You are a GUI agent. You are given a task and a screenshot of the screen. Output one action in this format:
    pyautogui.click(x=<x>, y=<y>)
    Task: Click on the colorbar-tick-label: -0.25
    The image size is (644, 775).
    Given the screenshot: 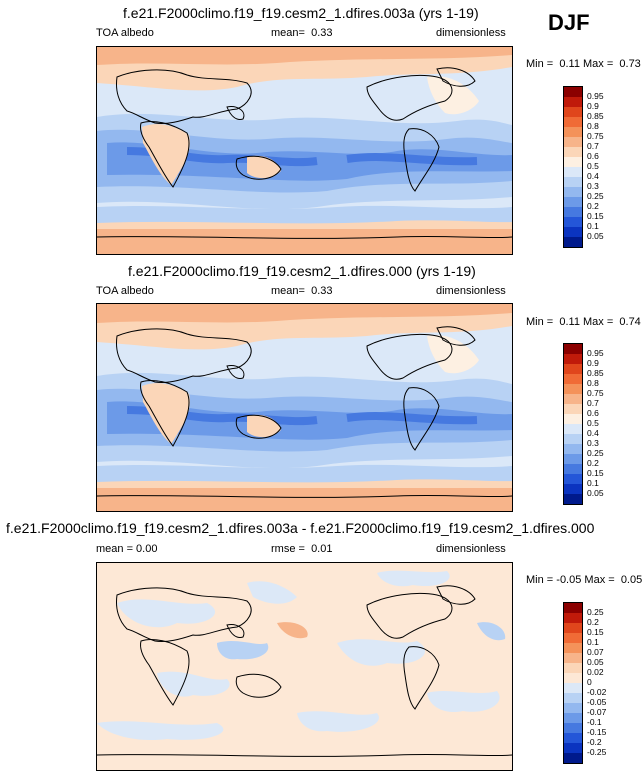 What is the action you would take?
    pyautogui.click(x=597, y=752)
    